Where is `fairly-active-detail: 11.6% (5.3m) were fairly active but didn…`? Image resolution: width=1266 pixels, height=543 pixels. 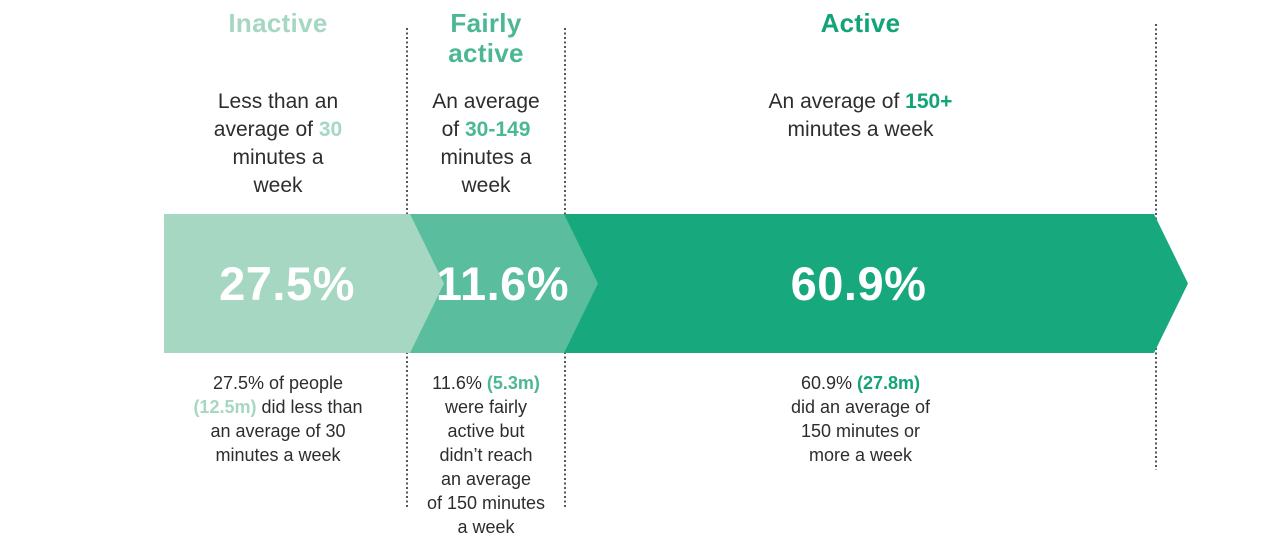 fairly-active-detail: 11.6% (5.3m) were fairly active but didn… is located at coordinates (486, 455).